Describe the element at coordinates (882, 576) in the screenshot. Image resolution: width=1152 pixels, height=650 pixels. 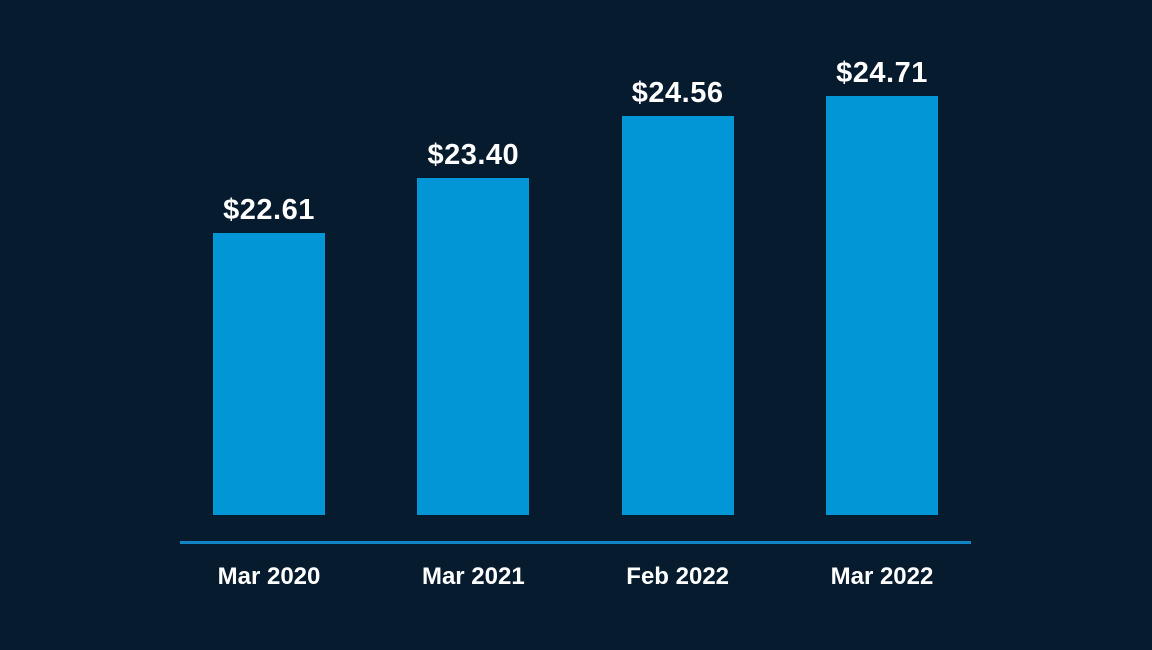
I see `x-axis-tick-label: Mar 2022` at that location.